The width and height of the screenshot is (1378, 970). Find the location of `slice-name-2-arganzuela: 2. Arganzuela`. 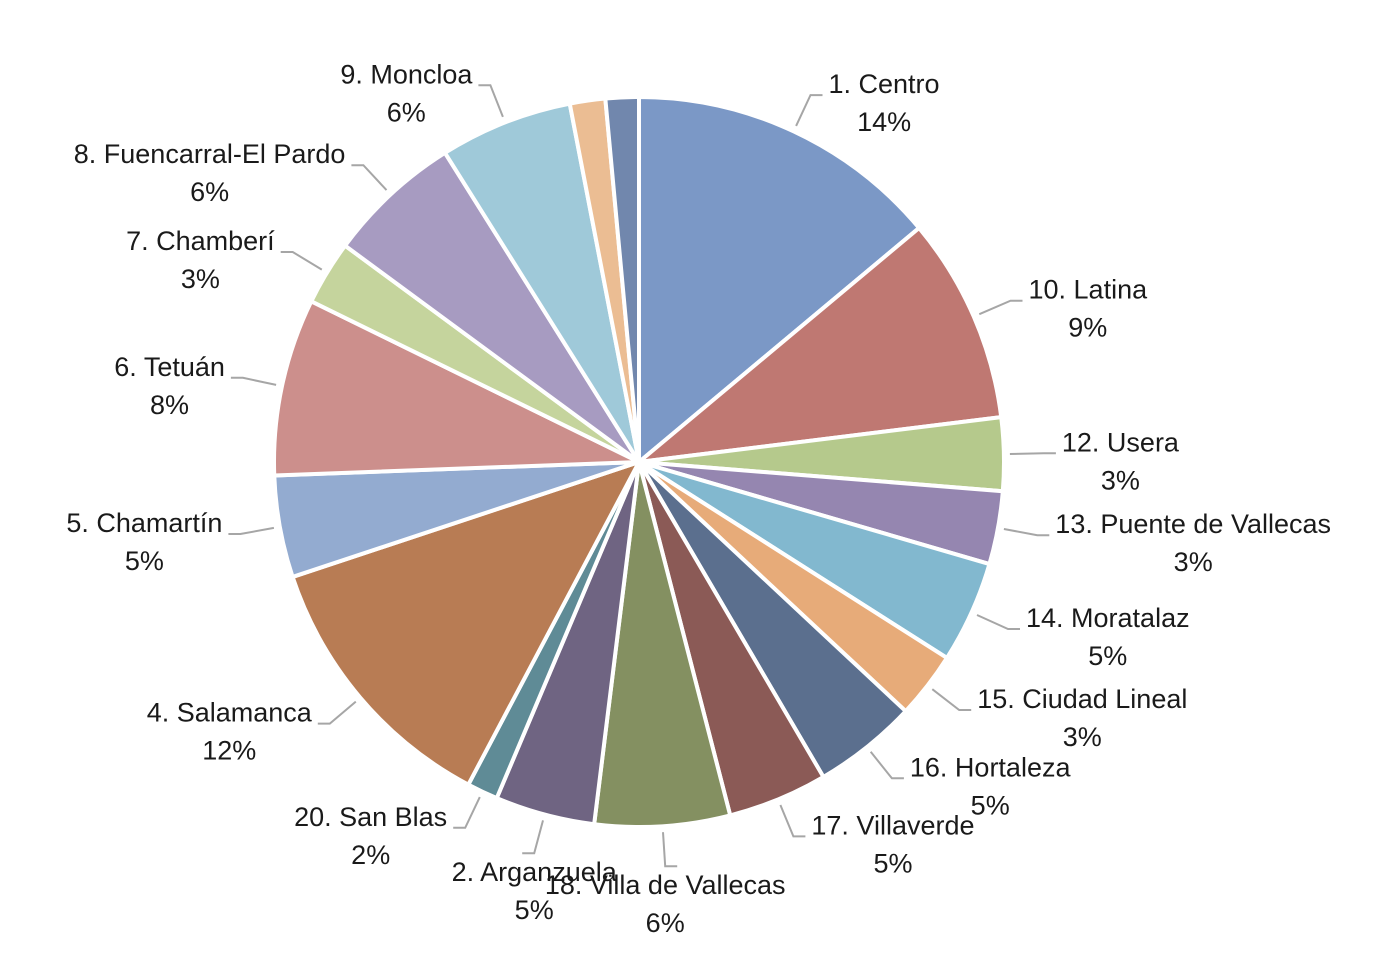

slice-name-2-arganzuela: 2. Arganzuela is located at coordinates (535, 872).